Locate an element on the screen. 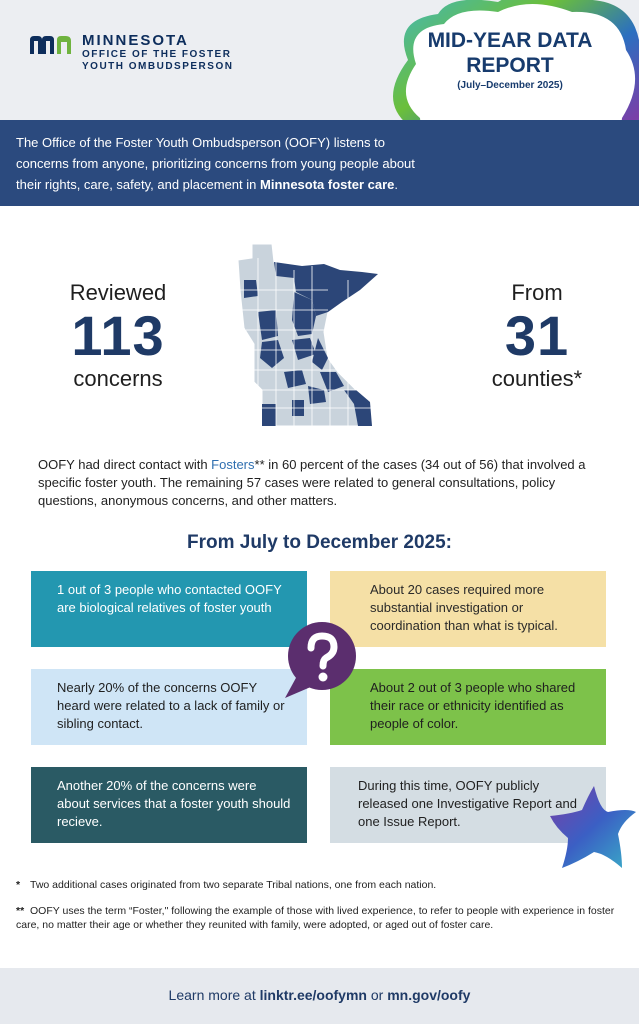  report-period: (July–December 2025) is located at coordinates (510, 85).